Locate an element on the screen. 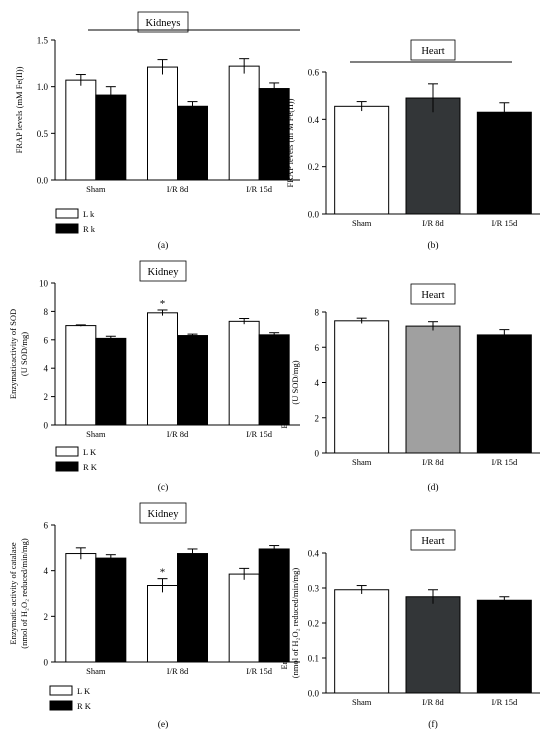 This screenshot has height=733, width=554. legend-label: L K is located at coordinates (90, 452).